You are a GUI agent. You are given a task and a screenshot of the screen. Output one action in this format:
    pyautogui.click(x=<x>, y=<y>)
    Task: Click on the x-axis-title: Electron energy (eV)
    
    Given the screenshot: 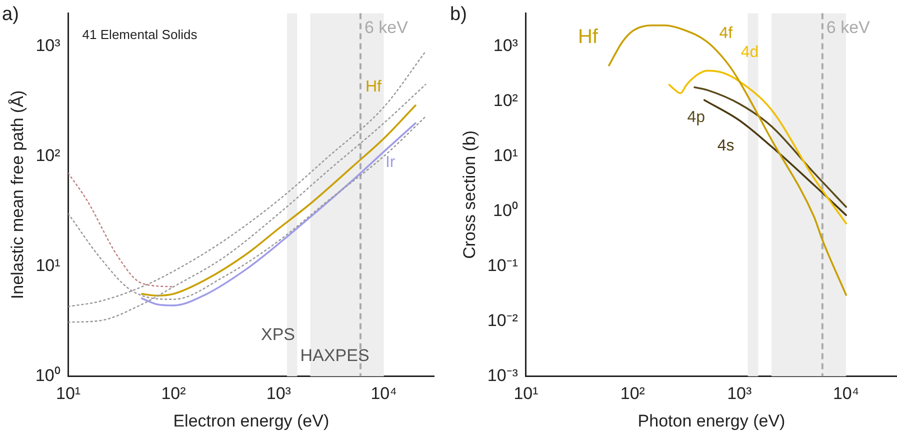 What is the action you would take?
    pyautogui.click(x=251, y=420)
    